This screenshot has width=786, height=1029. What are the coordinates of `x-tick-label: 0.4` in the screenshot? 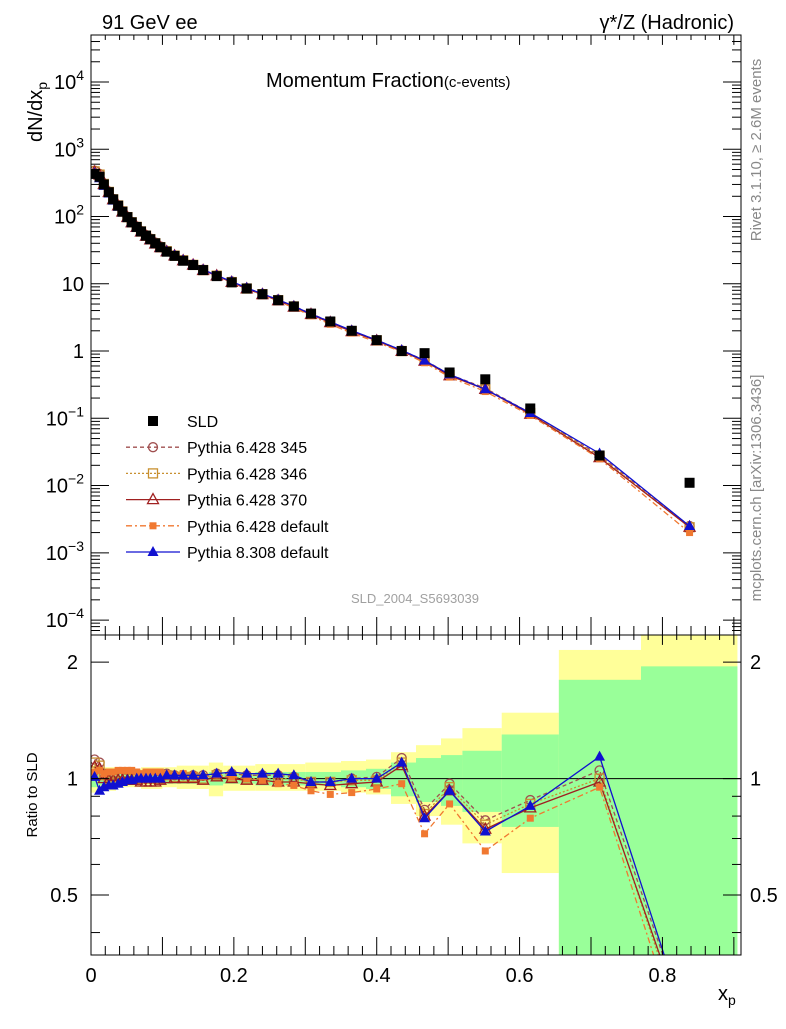 It's located at (377, 976).